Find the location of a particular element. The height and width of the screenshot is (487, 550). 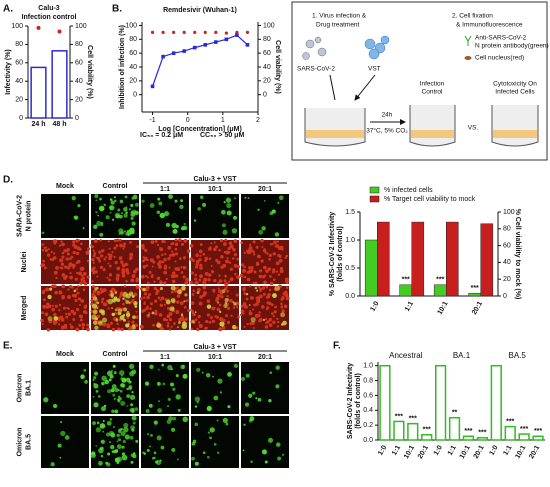

cell-icons is located at coordinates (377, 47).